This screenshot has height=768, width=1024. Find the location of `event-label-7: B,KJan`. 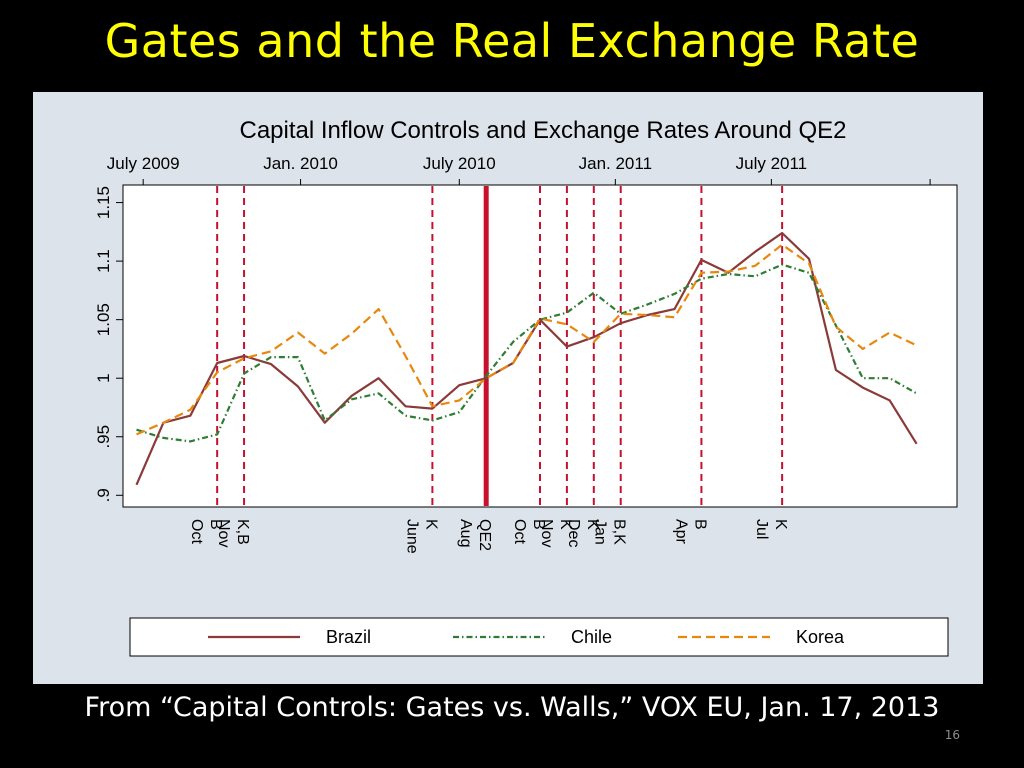

event-label-7: B,KJan is located at coordinates (610, 532).